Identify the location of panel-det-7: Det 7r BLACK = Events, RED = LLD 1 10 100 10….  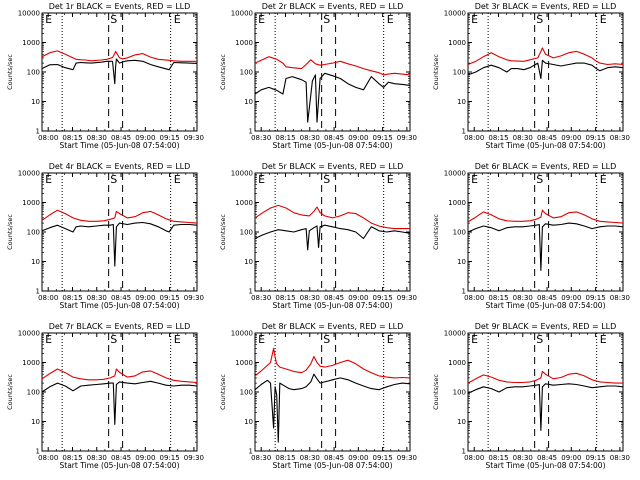
(105, 396).